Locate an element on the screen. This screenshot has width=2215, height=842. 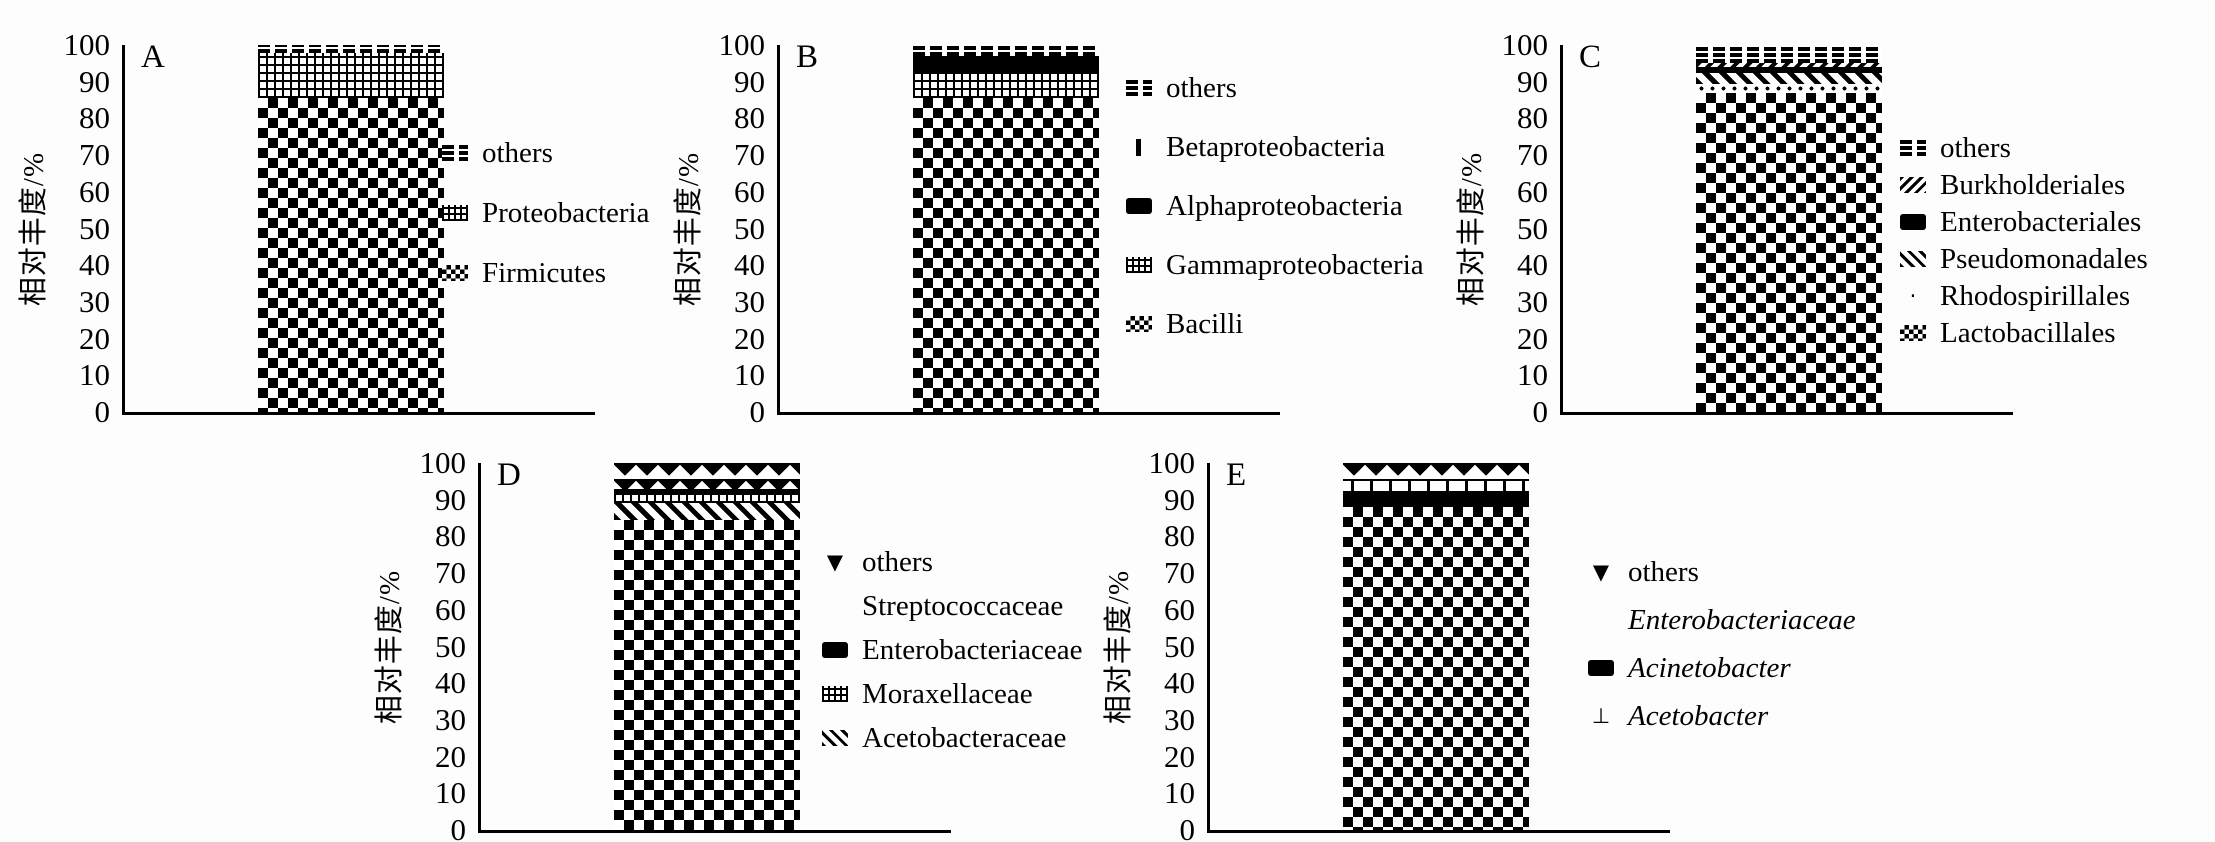
legend-item: ⊥ Acetobacter is located at coordinates (1722, 716).